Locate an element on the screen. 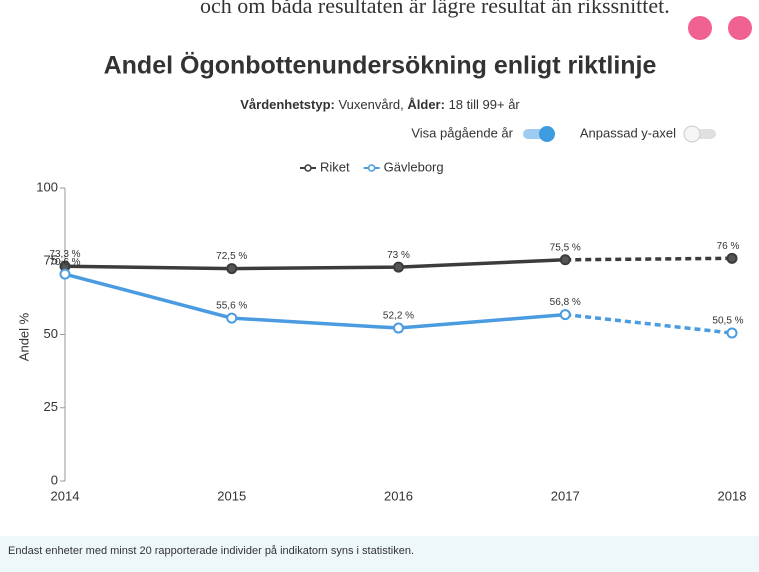  value-label: 73,3 % is located at coordinates (64, 254).